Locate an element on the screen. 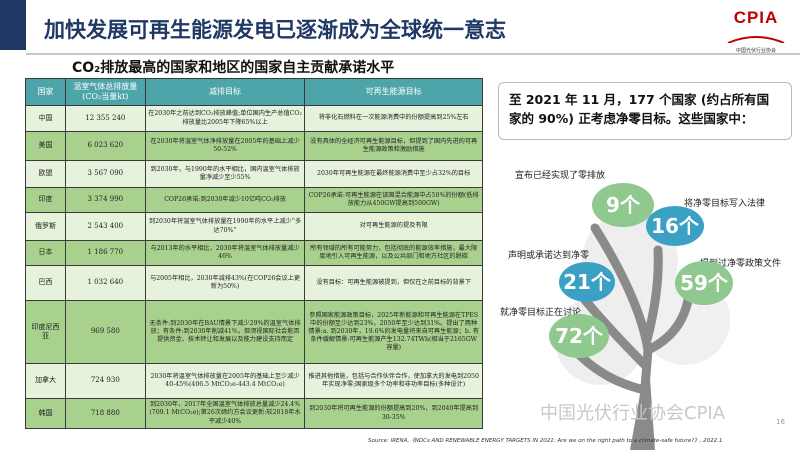  country-cell: 加拿大 is located at coordinates (45, 381).